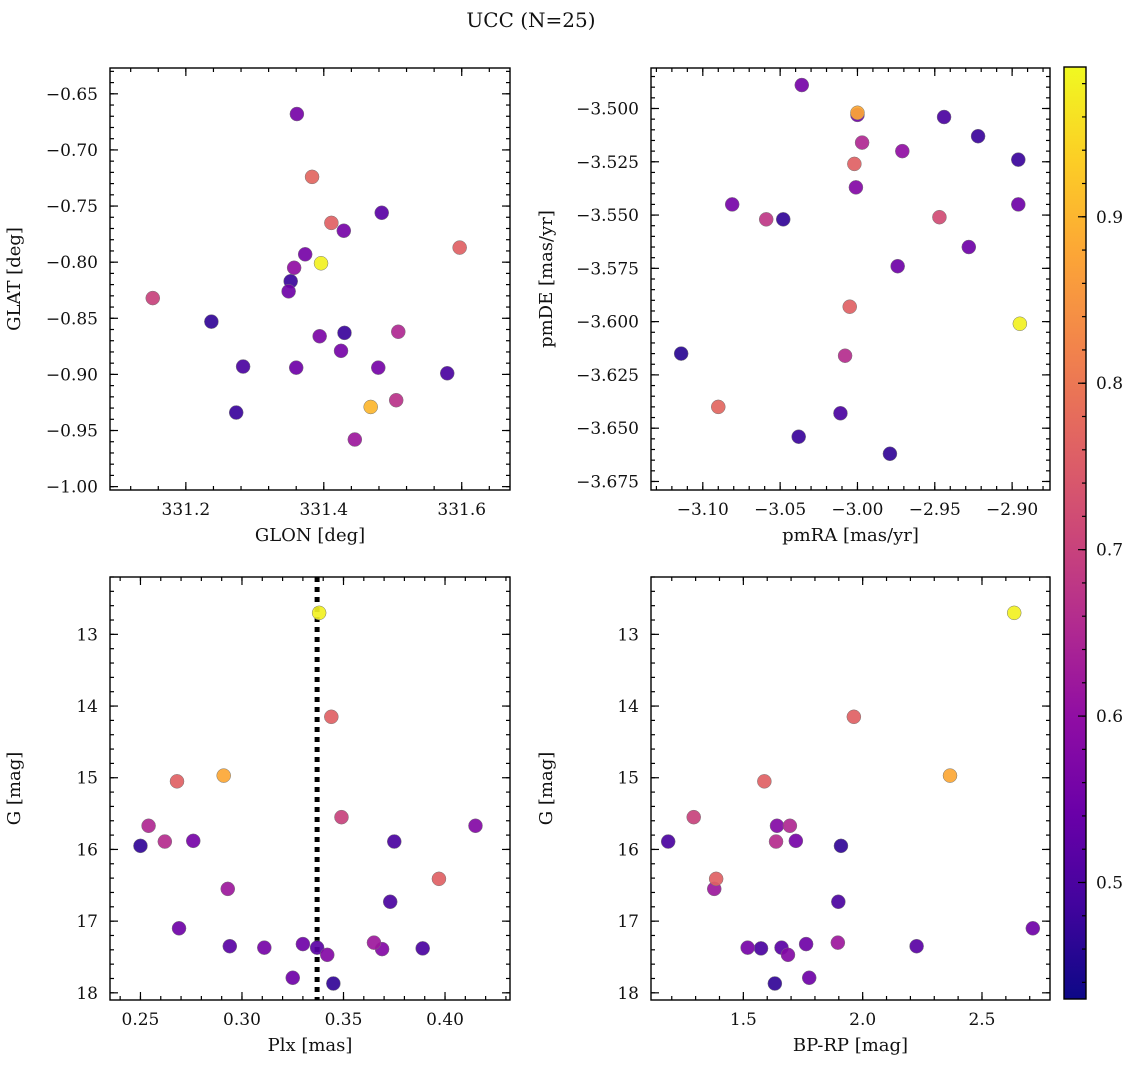 Image resolution: width=1136 pixels, height=1067 pixels. Describe the element at coordinates (87, 779) in the screenshot. I see `y-tick-label: 15` at that location.